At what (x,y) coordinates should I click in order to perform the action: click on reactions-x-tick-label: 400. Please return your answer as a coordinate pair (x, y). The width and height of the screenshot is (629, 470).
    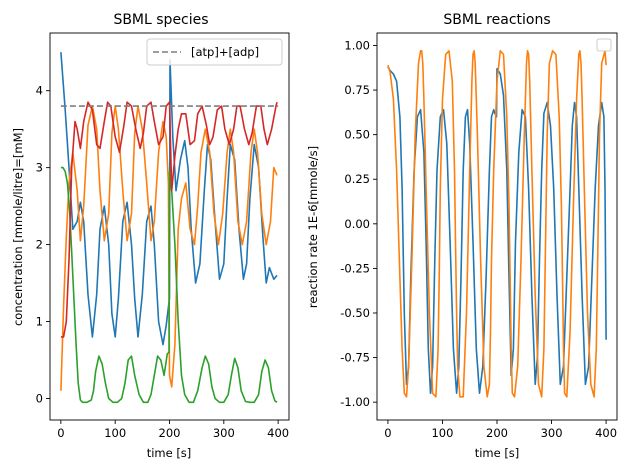
    Looking at the image, I should click on (606, 433).